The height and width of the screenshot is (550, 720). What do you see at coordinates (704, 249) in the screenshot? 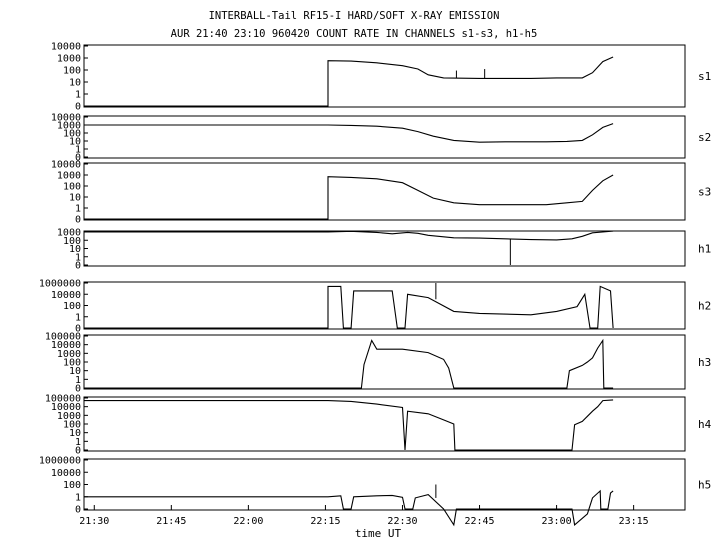
I see `panel-label-h1: h1` at bounding box center [704, 249].